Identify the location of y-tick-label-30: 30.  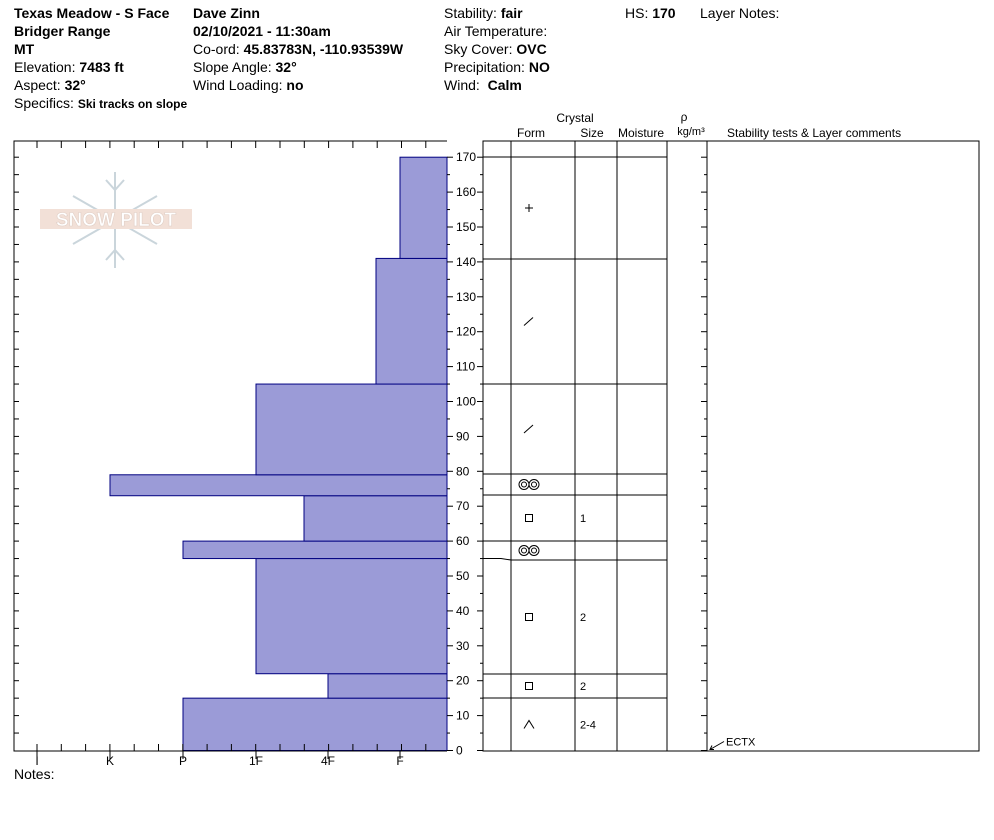
(463, 646).